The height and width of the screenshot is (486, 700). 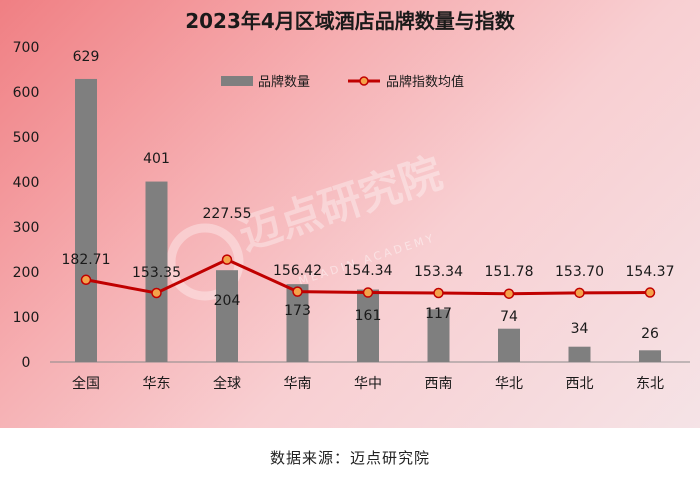 I want to click on y-tick-label: 400, so click(x=26, y=183).